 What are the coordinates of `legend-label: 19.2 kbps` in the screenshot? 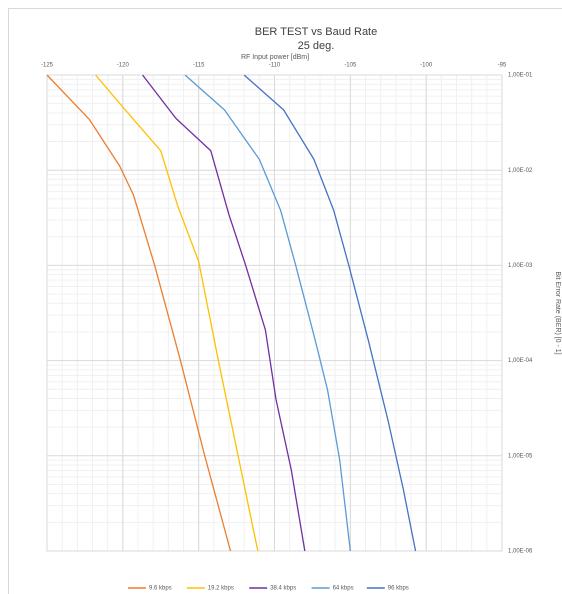 It's located at (221, 589).